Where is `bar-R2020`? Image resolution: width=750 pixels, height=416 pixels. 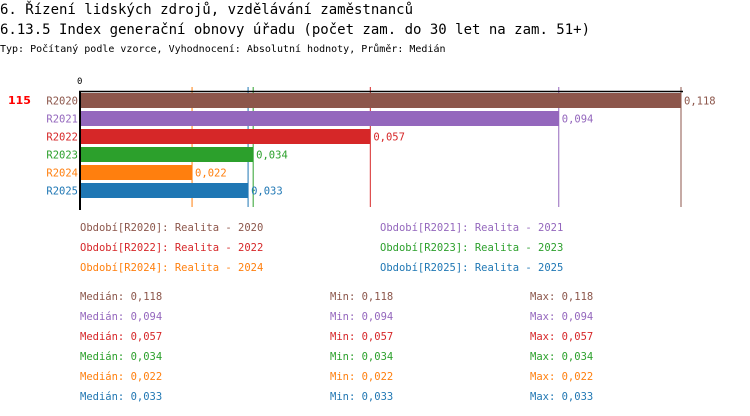
bar-R2020 is located at coordinates (380, 100).